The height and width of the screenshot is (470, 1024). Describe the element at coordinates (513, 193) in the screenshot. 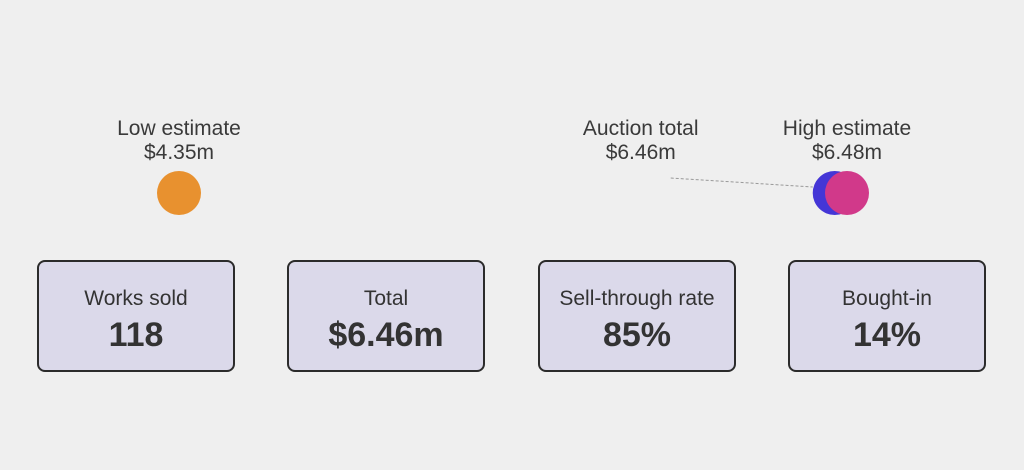

I see `estimate-range-chart` at that location.